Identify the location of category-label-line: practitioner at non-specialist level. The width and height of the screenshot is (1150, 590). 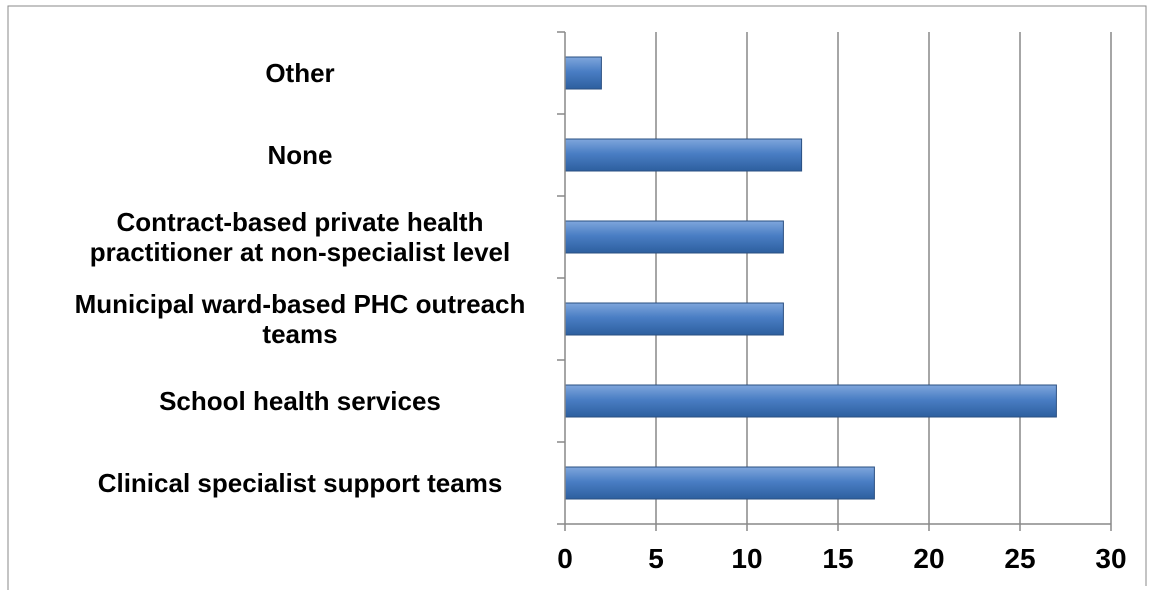
(300, 252).